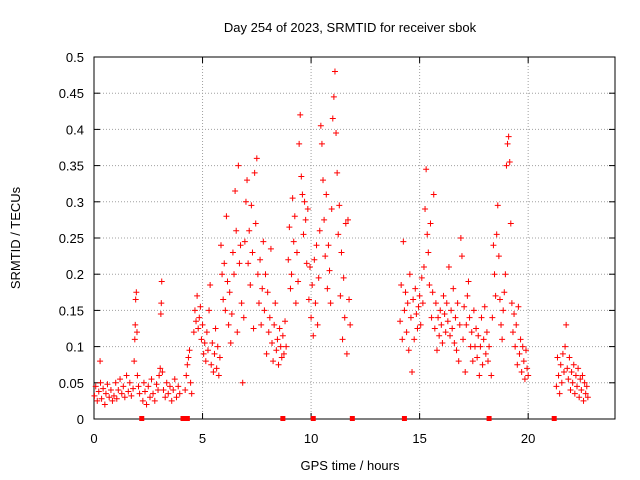 The image size is (640, 480). Describe the element at coordinates (71, 238) in the screenshot. I see `y-tick-label: 0.25` at that location.